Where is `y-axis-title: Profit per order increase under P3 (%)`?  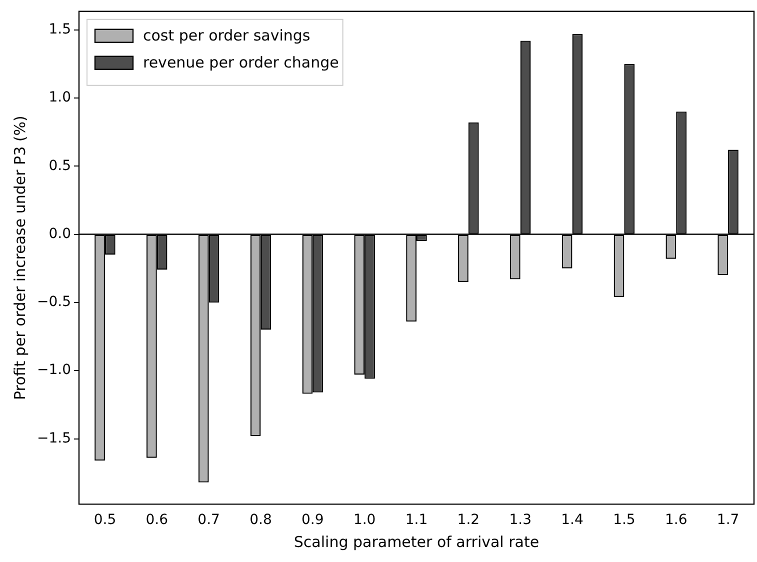
y-axis-title: Profit per order increase under P3 (%) is located at coordinates (19, 258).